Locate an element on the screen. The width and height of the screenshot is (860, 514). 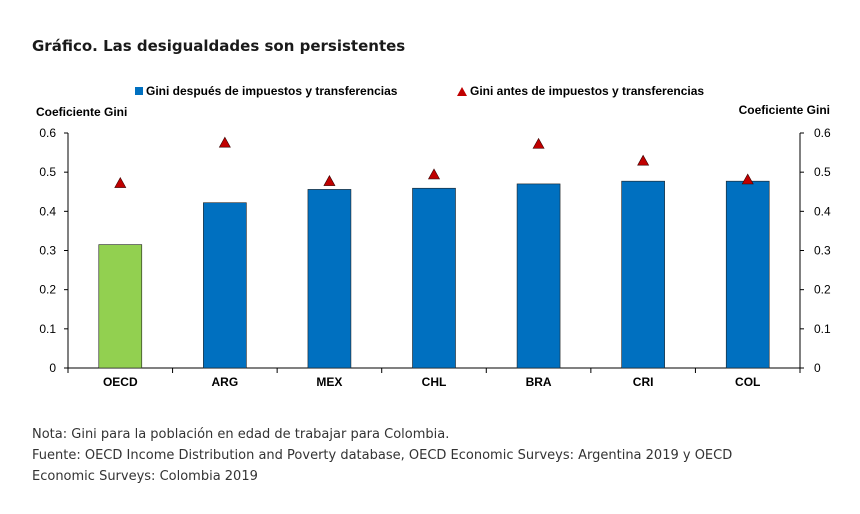
x-tick-label-col: COL is located at coordinates (747, 382).